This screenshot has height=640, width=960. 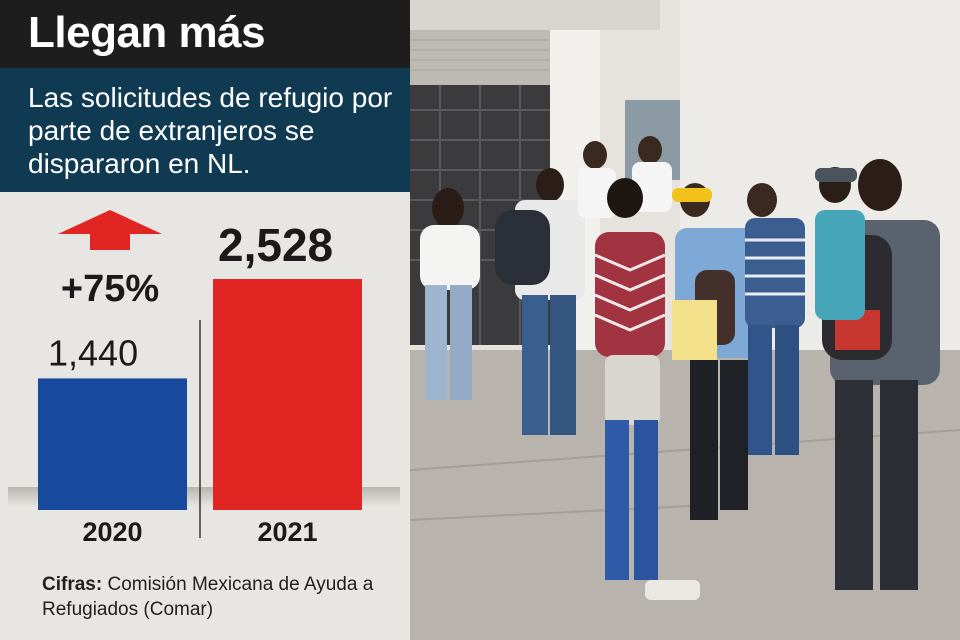 What do you see at coordinates (110, 289) in the screenshot?
I see `change-label: +75%` at bounding box center [110, 289].